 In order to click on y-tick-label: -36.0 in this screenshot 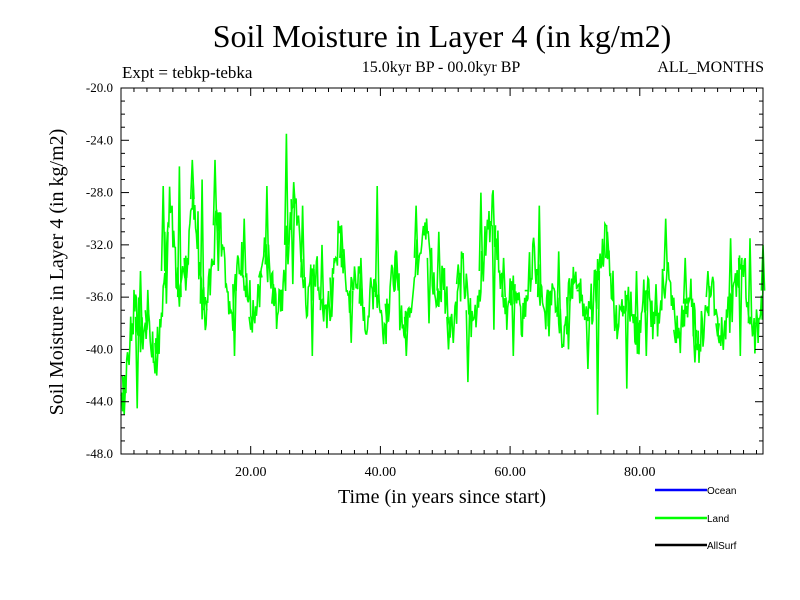, I will do `click(99, 296)`.